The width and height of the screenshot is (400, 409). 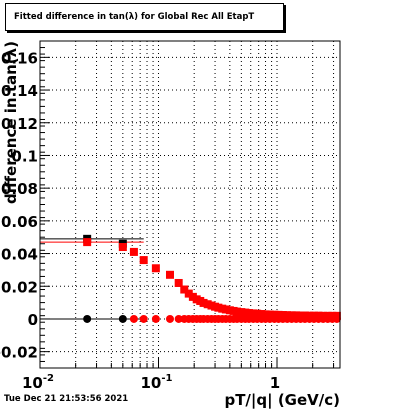 What do you see at coordinates (19, 287) in the screenshot?
I see `y-tick-label: 0.02` at bounding box center [19, 287].